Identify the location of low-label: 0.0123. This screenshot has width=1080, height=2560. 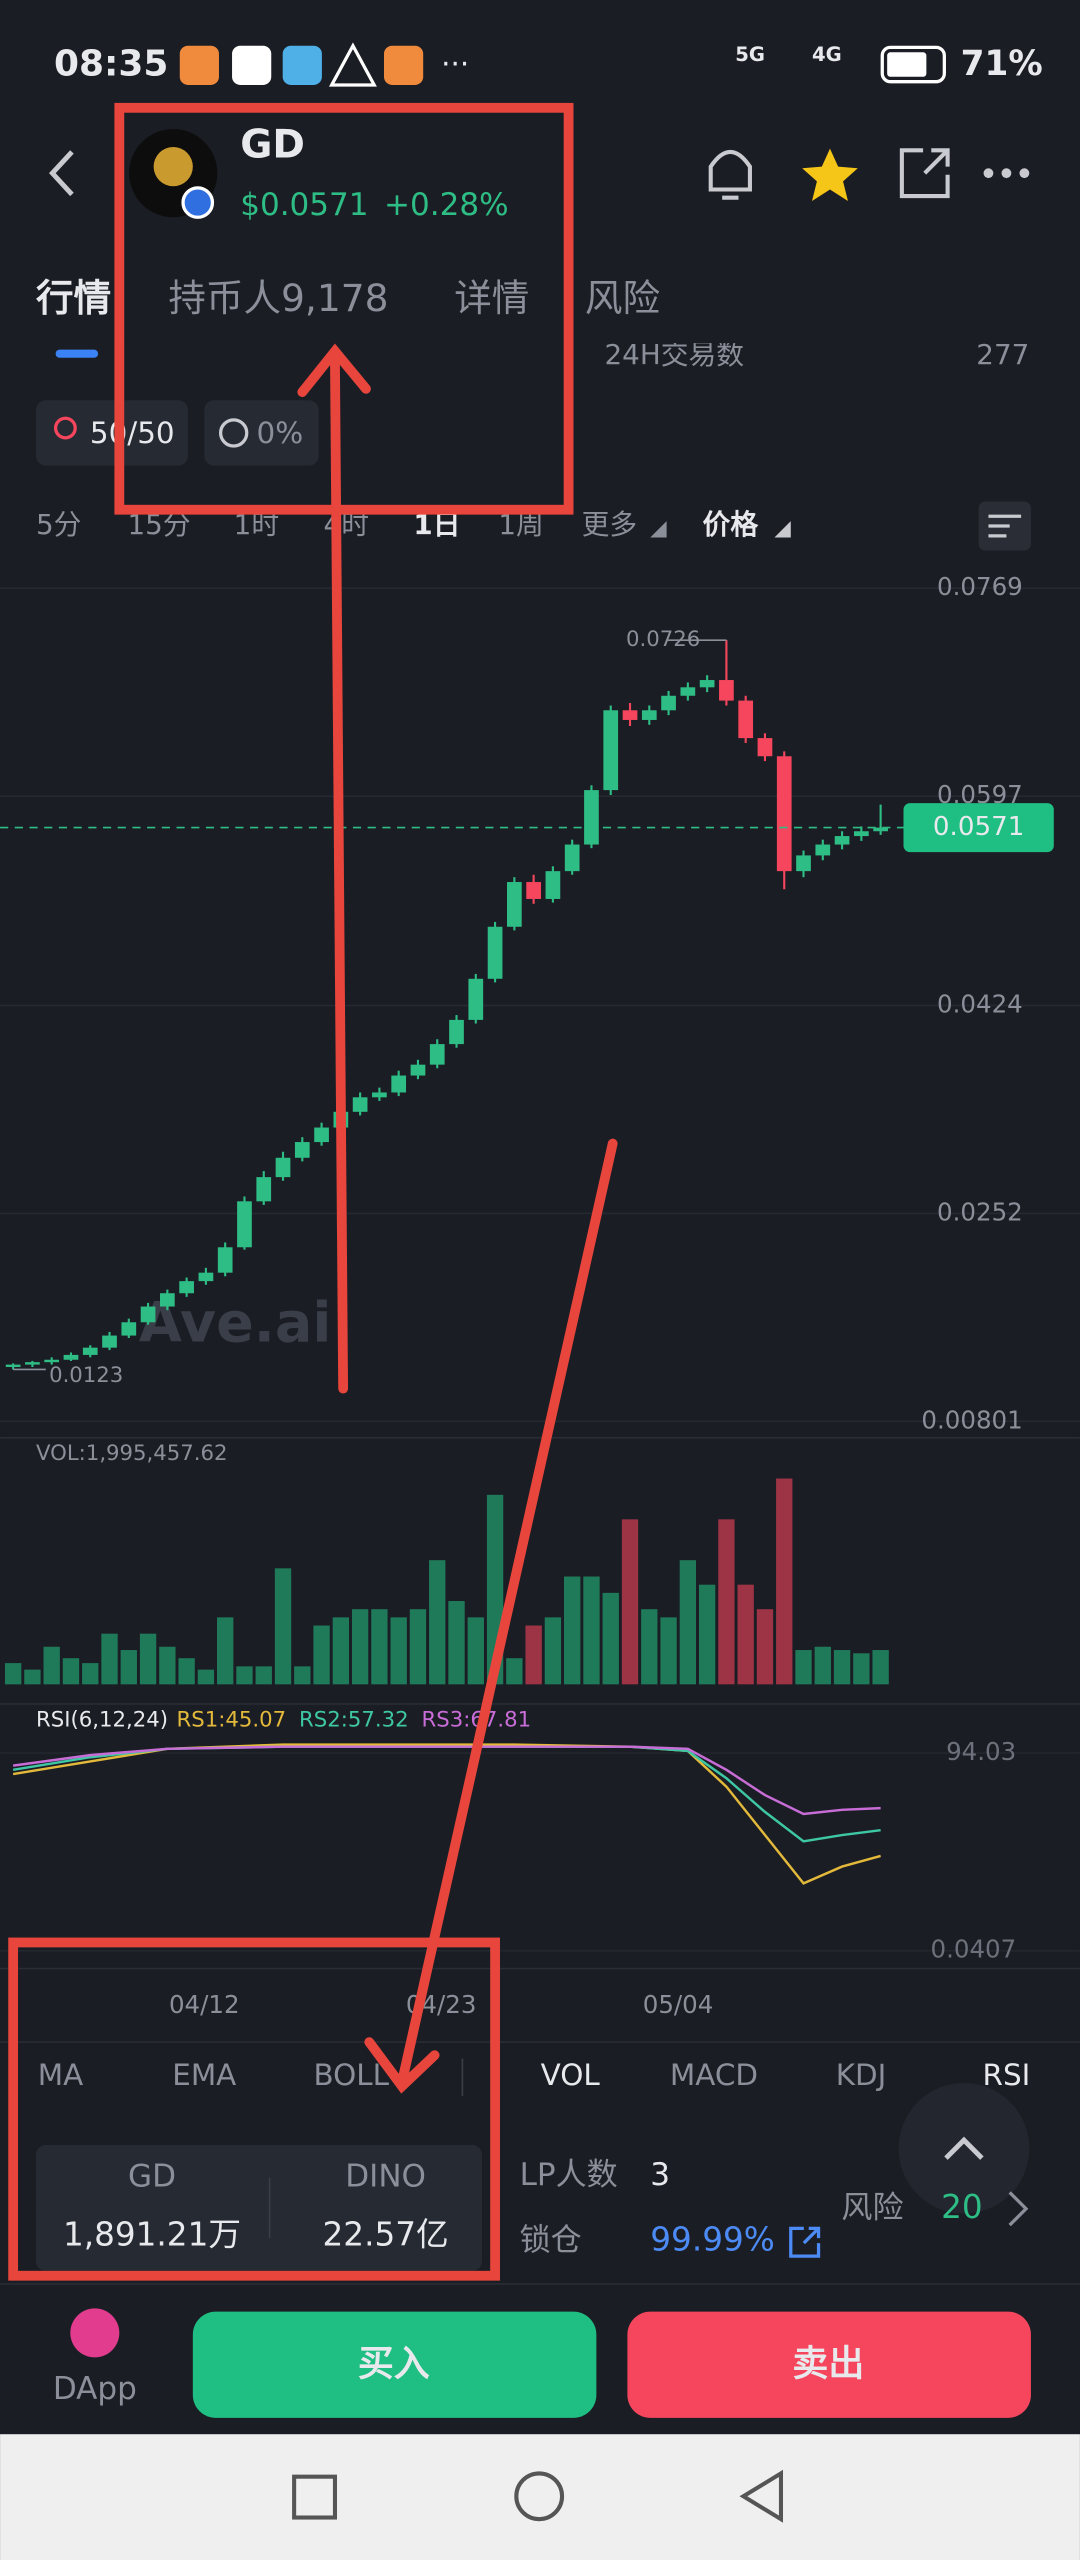
(86, 1375).